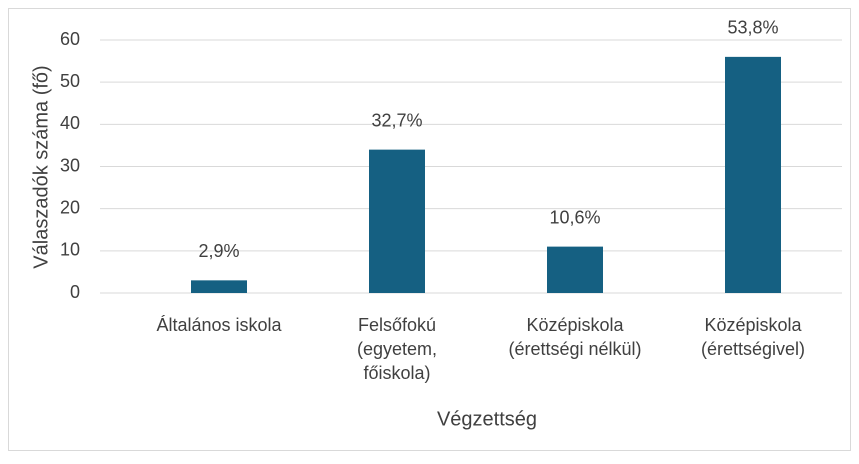  What do you see at coordinates (70, 165) in the screenshot?
I see `y-tick-label: 30` at bounding box center [70, 165].